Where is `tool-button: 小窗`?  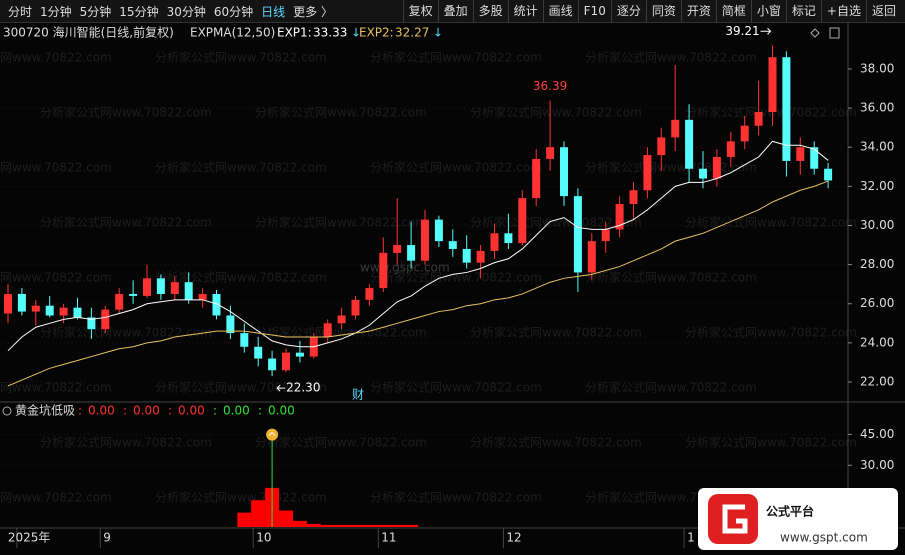 tool-button: 小窗 is located at coordinates (768, 11).